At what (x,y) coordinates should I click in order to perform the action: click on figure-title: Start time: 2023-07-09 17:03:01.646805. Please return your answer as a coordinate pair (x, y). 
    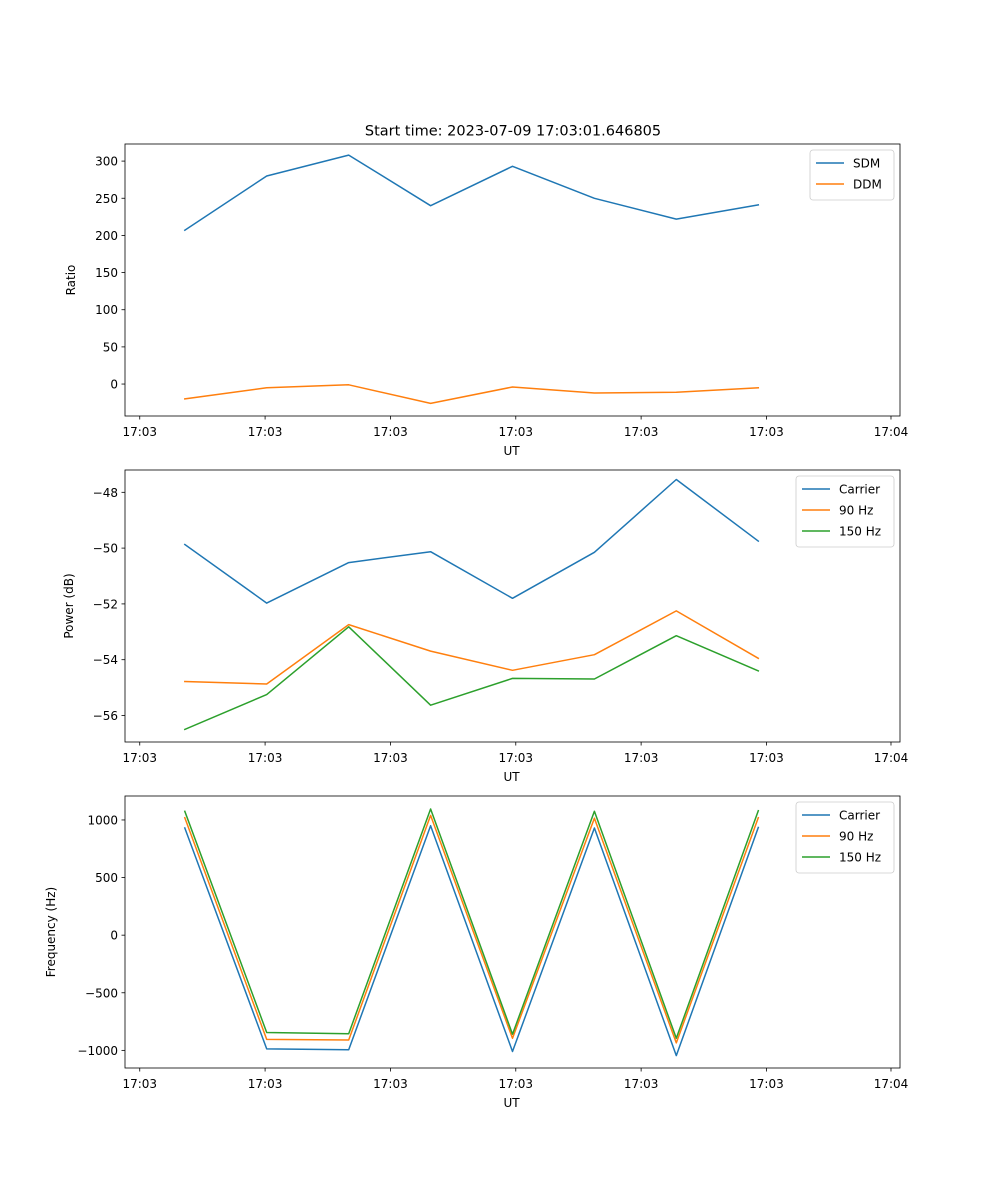
    Looking at the image, I should click on (513, 132).